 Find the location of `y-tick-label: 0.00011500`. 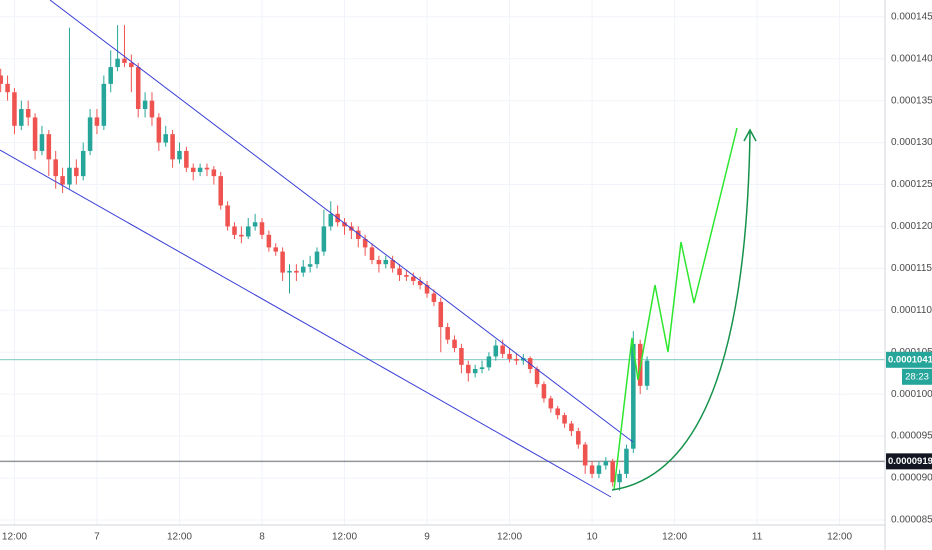

y-tick-label: 0.00011500 is located at coordinates (911, 268).